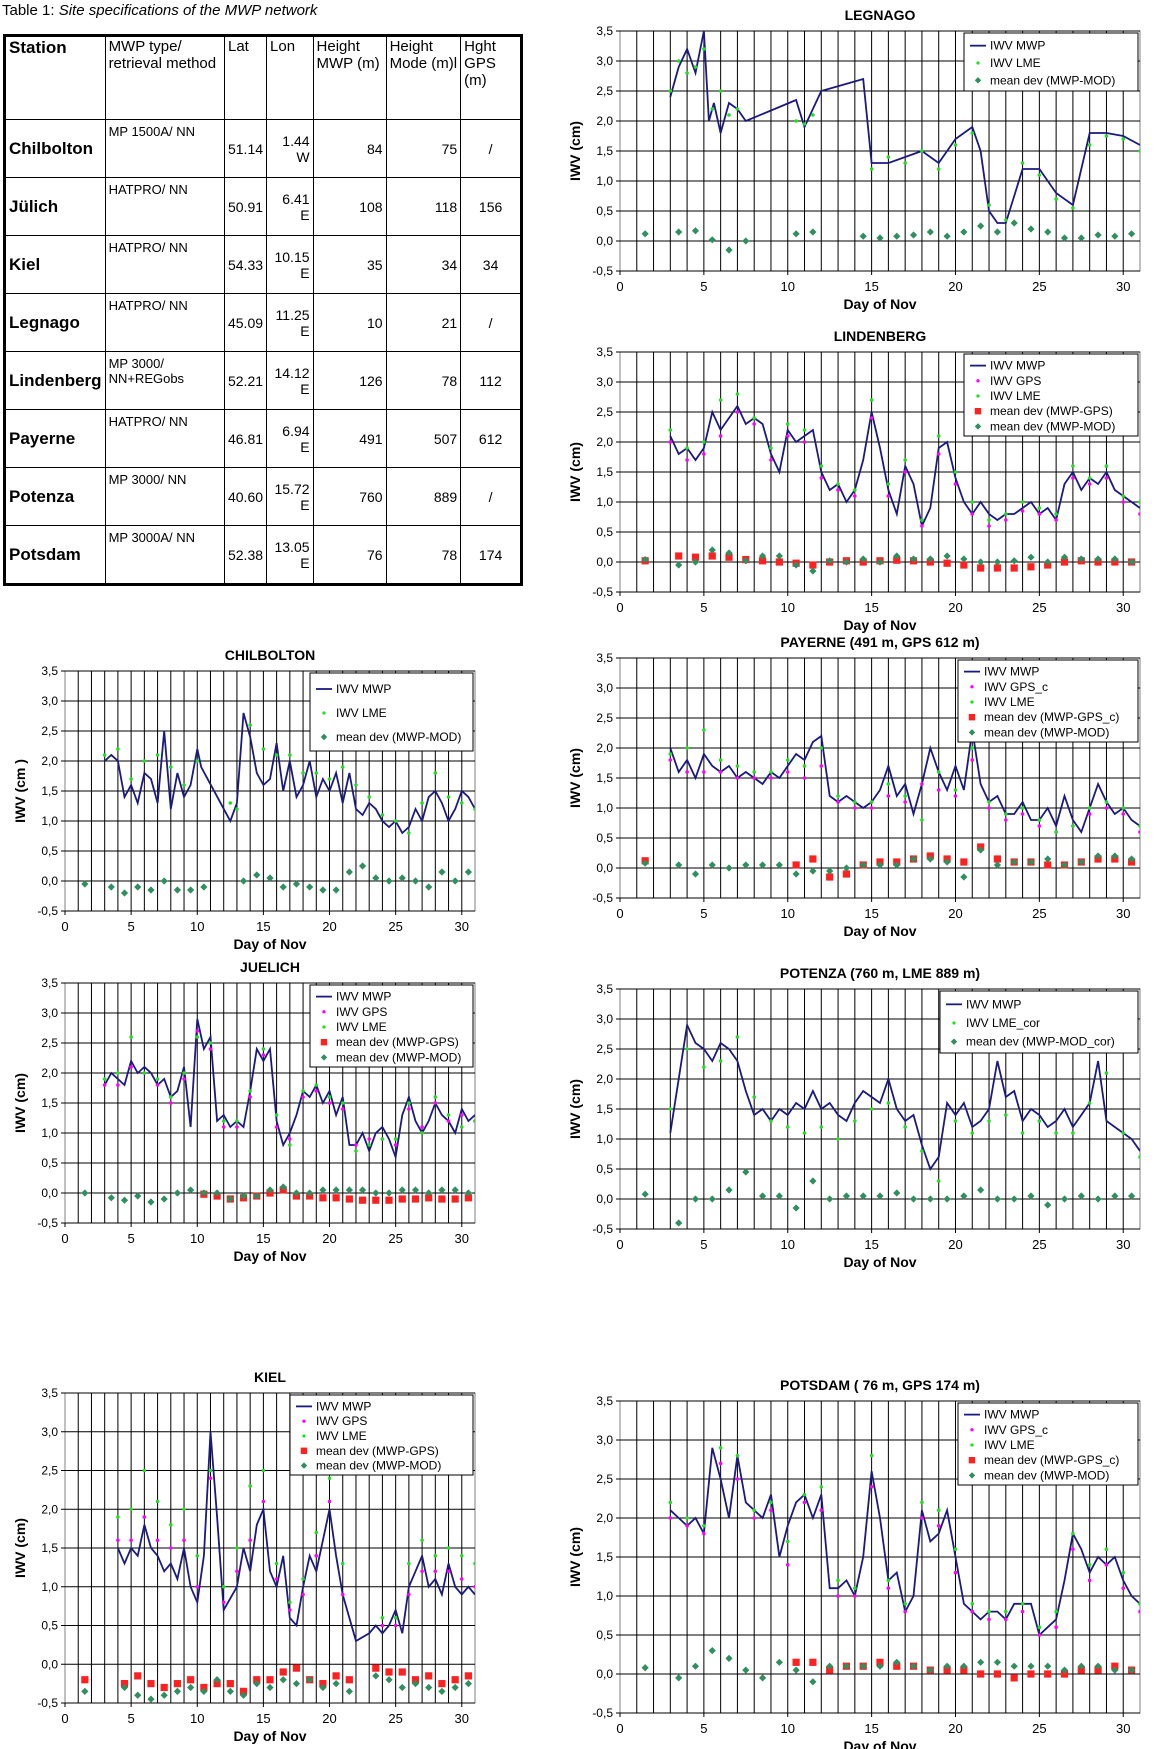  I want to click on x-axis-label: Day of Nov, so click(879, 625).